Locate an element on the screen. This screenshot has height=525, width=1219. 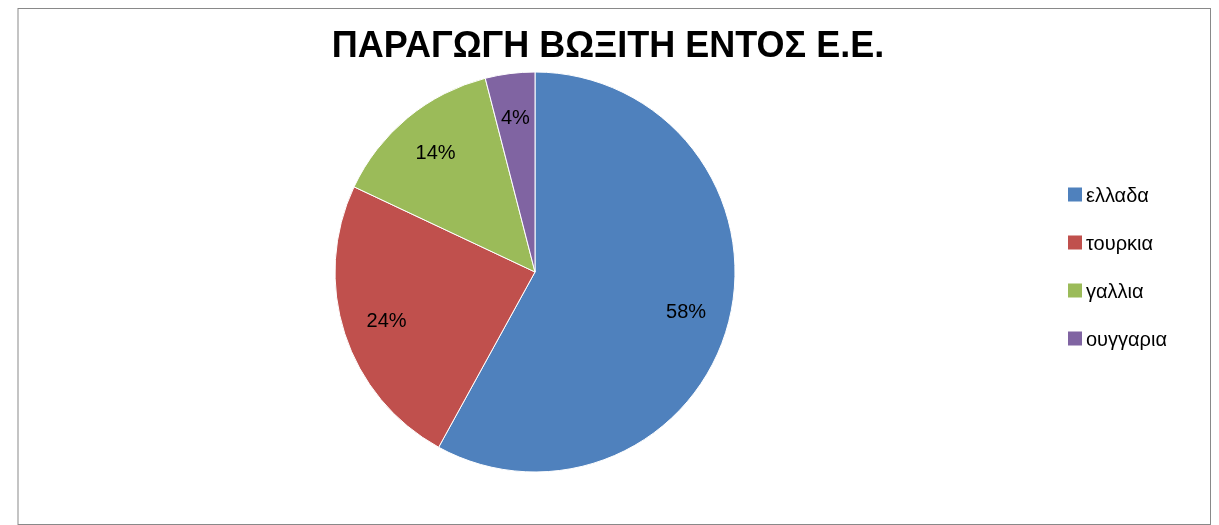
data-label: 14% is located at coordinates (435, 151).